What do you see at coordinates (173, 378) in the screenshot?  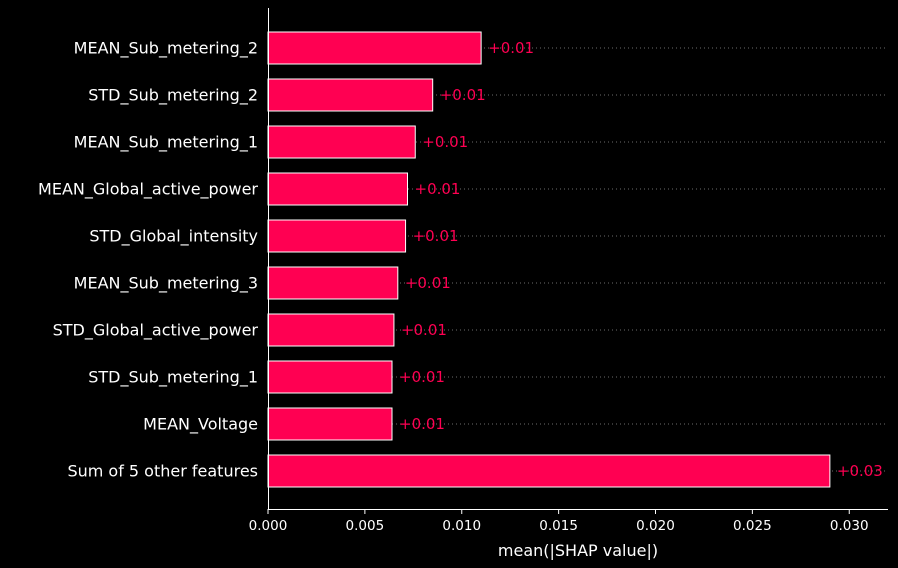 I see `feature-label: STD_Sub_metering_1` at bounding box center [173, 378].